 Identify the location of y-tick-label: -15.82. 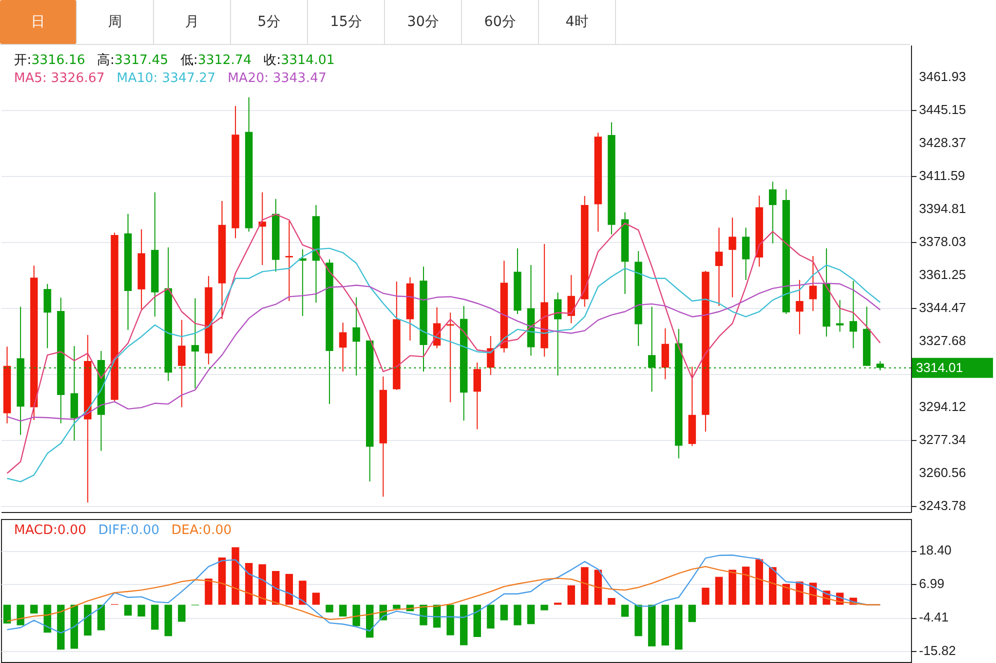
(937, 650).